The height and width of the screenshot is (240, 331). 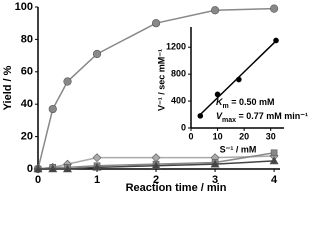 What do you see at coordinates (252, 102) in the screenshot?
I see `text: = 0.50 mM` at bounding box center [252, 102].